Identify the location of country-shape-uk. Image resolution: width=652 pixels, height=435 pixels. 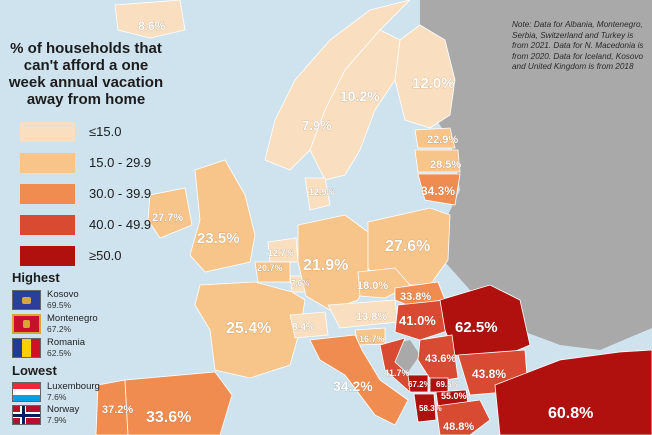
(222, 216).